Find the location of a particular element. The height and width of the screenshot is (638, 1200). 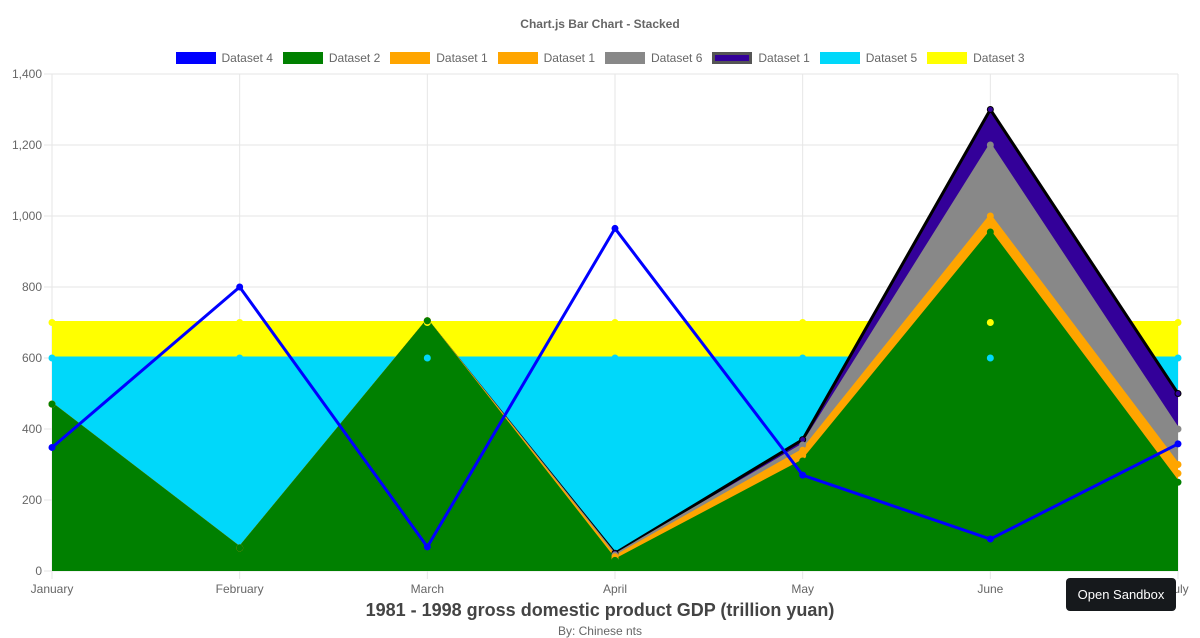

x-tick-label: February is located at coordinates (240, 589).